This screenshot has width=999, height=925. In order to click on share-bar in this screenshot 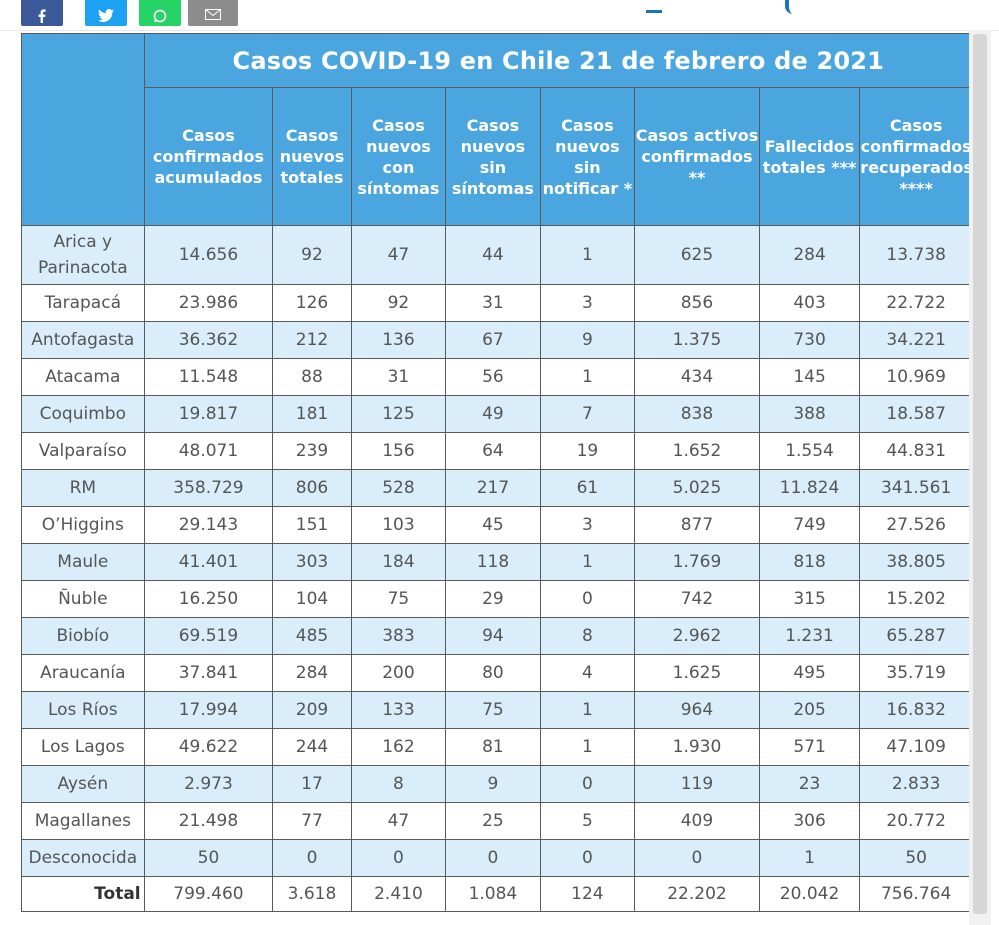, I will do `click(499, 15)`.